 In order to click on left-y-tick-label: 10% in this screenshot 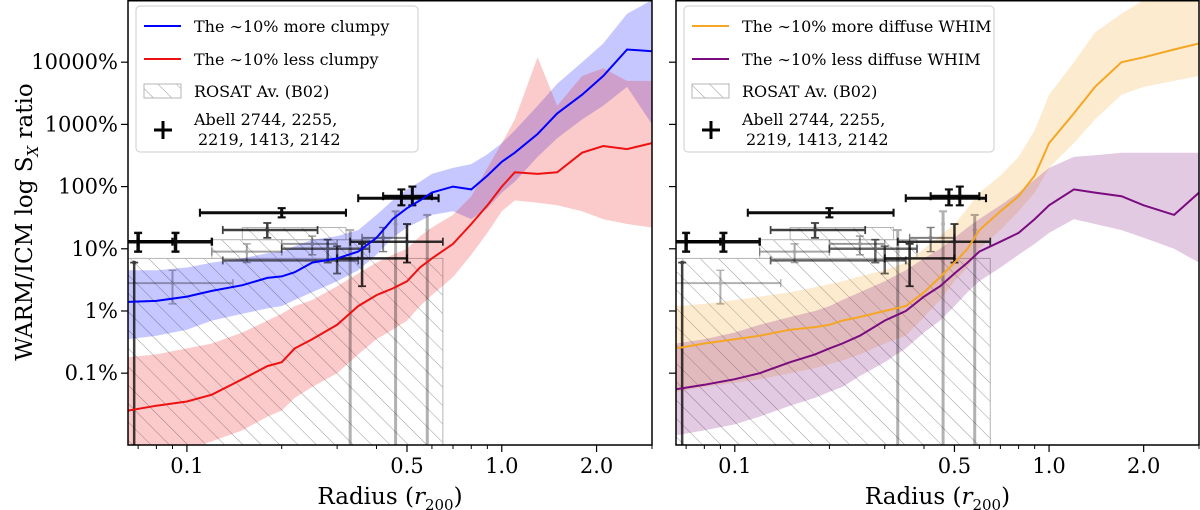, I will do `click(94, 249)`.